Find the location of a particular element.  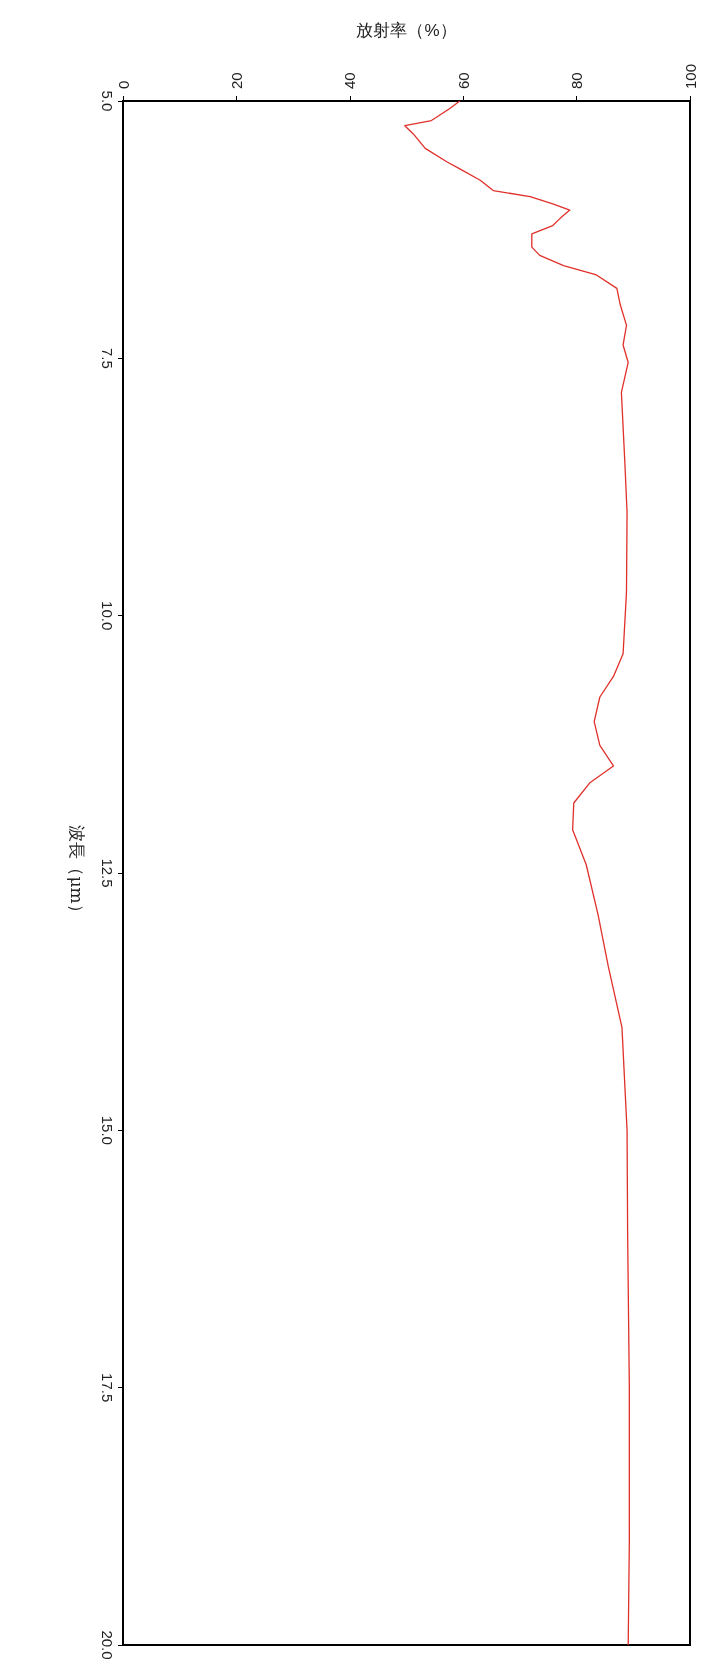

y-tick-label: 10.0 is located at coordinates (107, 616).